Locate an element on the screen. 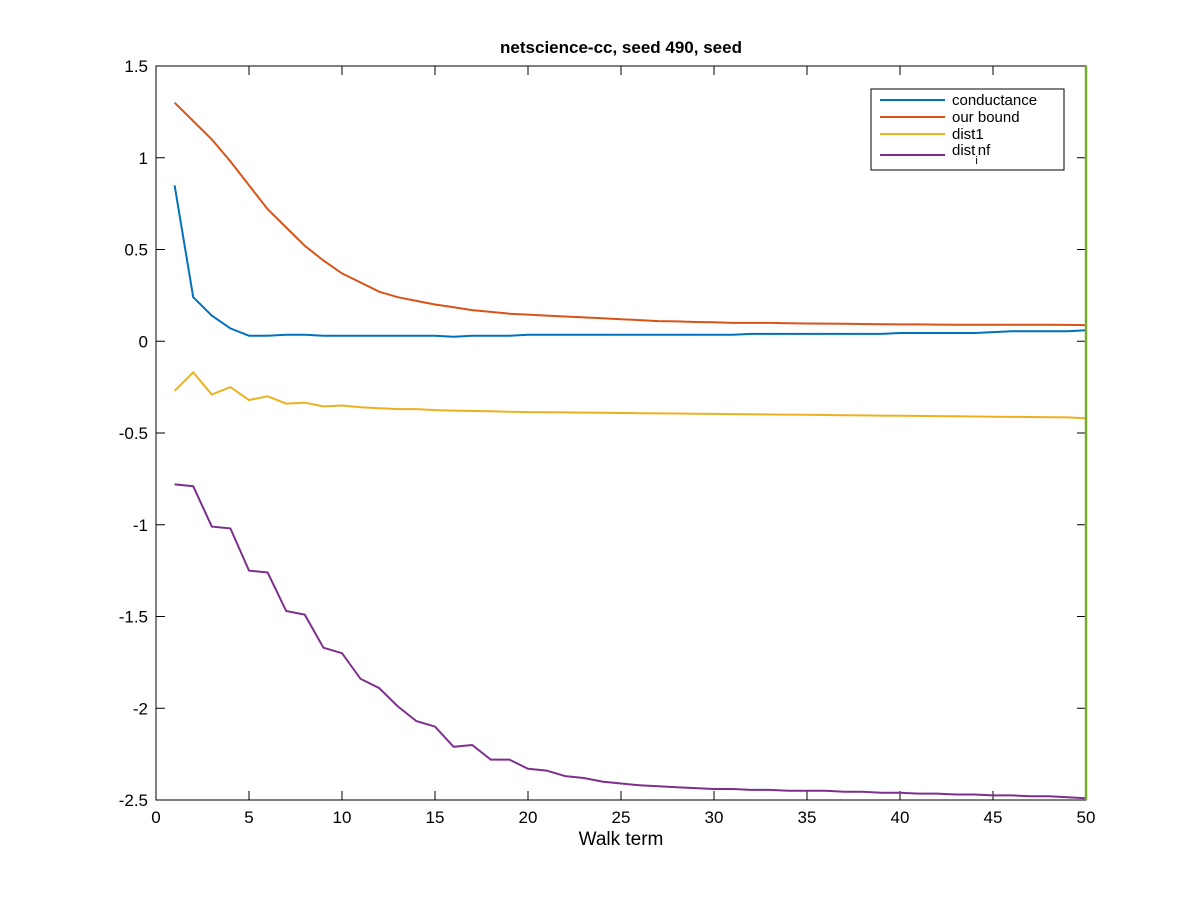 This screenshot has width=1200, height=900. y-tick-label: 0.5 is located at coordinates (136, 250).